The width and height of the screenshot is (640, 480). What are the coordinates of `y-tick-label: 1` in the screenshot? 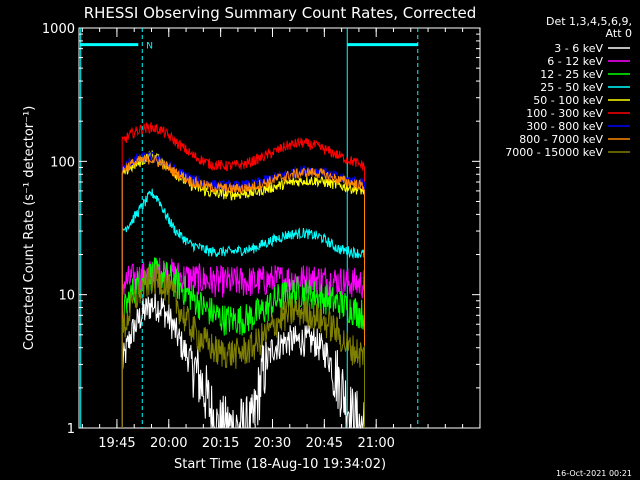 It's located at (71, 429).